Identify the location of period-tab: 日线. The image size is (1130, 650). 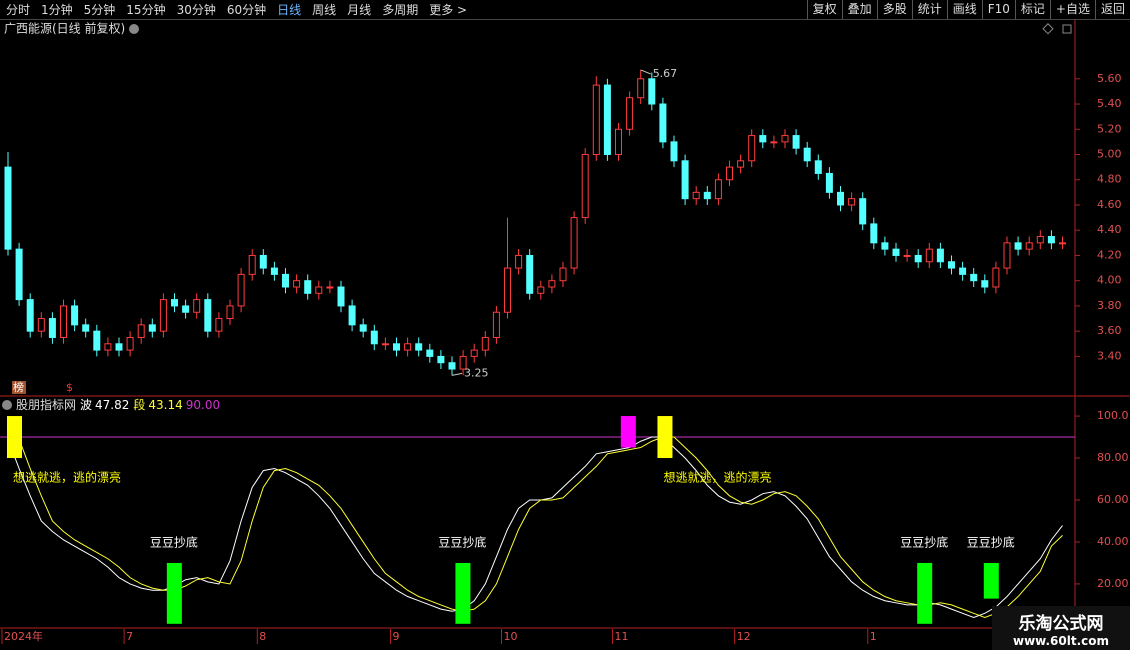
(289, 10).